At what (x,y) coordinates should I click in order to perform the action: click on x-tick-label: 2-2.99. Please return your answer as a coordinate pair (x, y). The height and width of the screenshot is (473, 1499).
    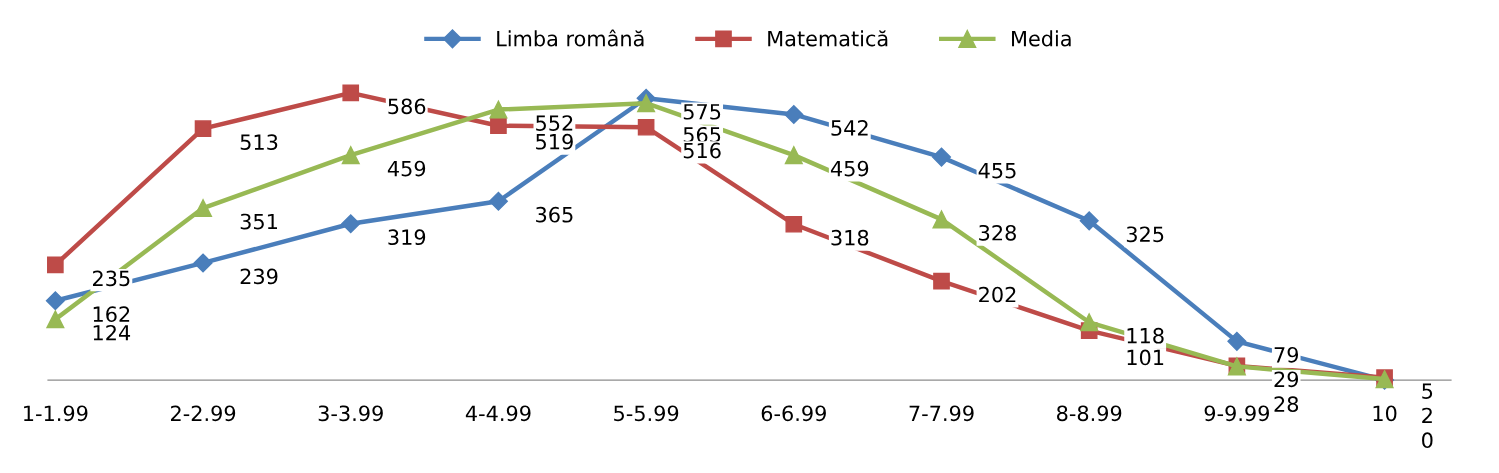
    Looking at the image, I should click on (203, 413).